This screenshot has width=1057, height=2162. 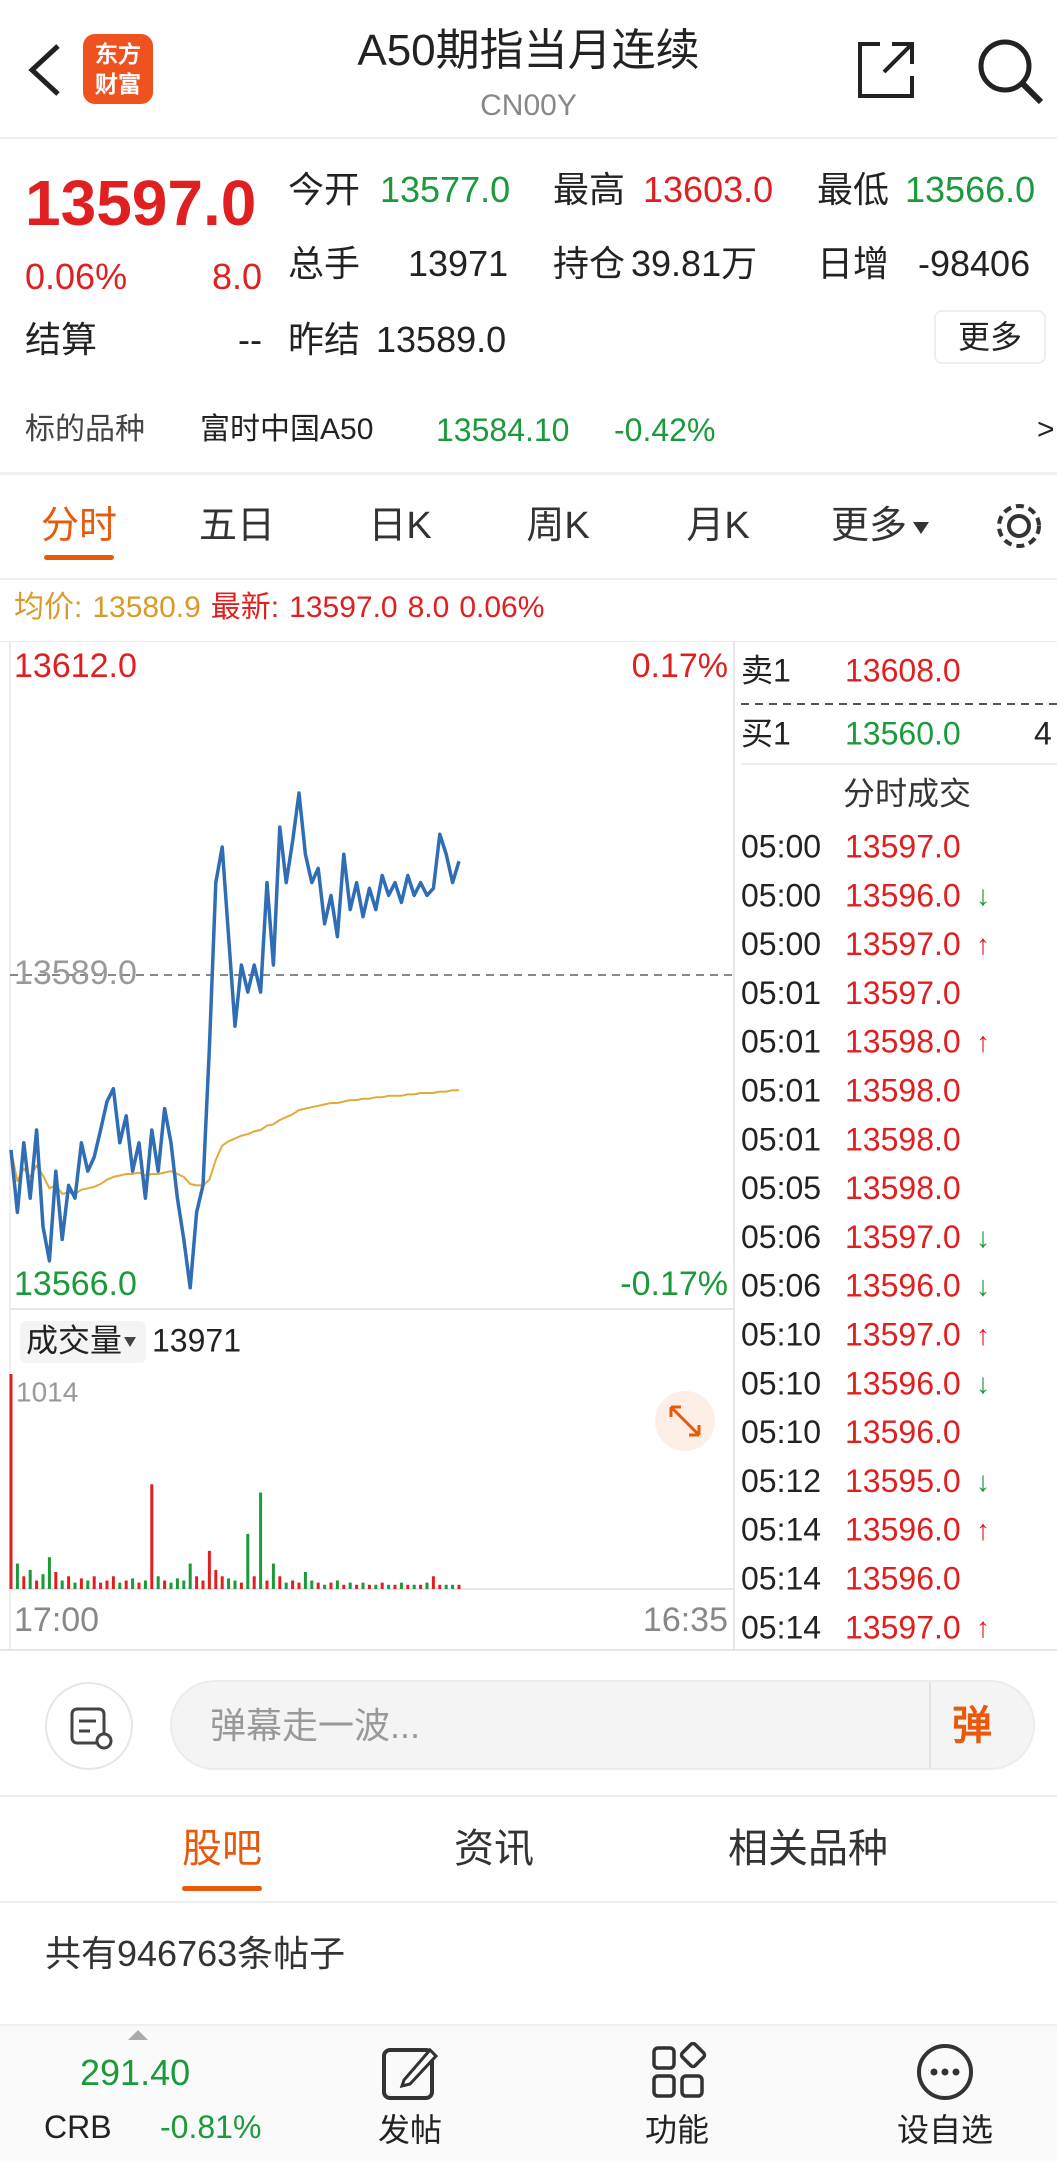 I want to click on section-tab: 资讯, so click(x=494, y=1849).